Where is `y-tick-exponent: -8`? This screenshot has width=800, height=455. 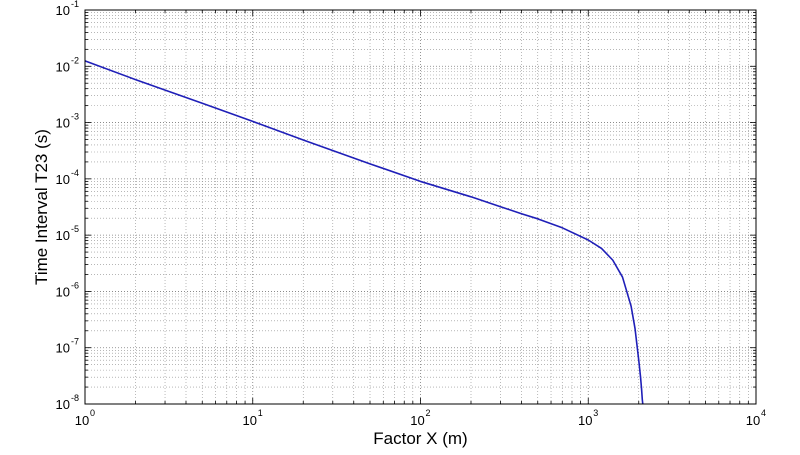
y-tick-exponent: -8 is located at coordinates (75, 398).